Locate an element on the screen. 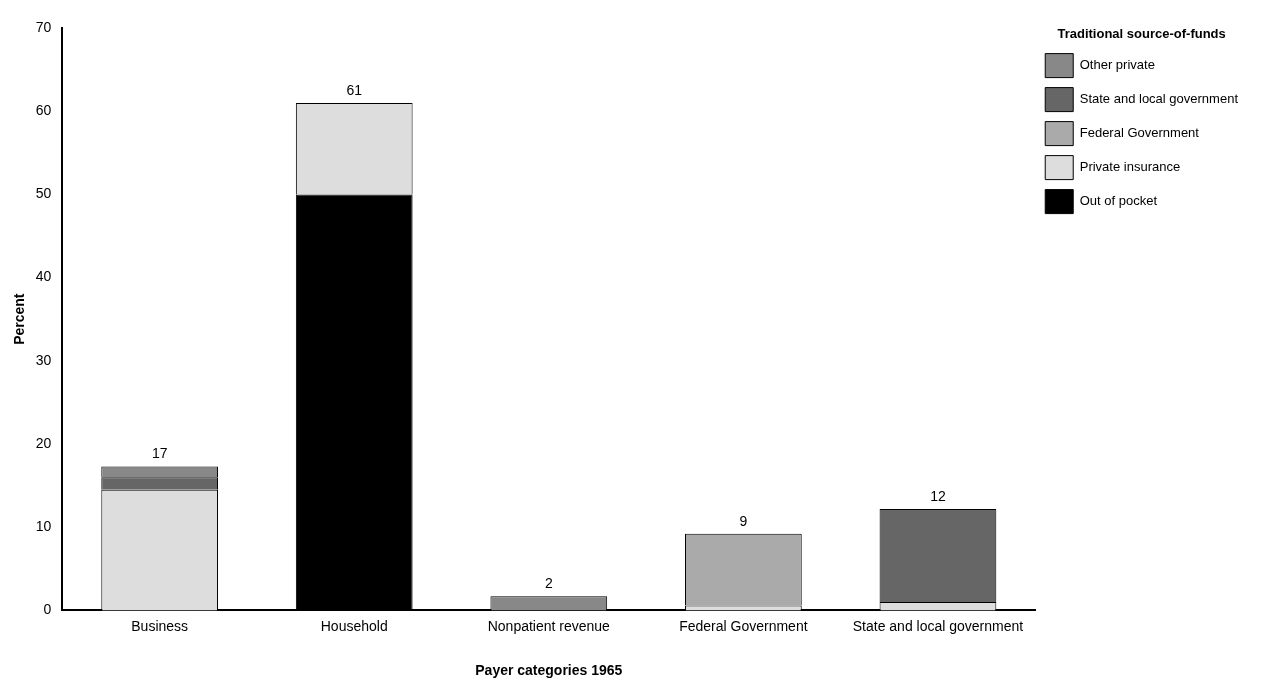  total-label: 9 is located at coordinates (743, 520).